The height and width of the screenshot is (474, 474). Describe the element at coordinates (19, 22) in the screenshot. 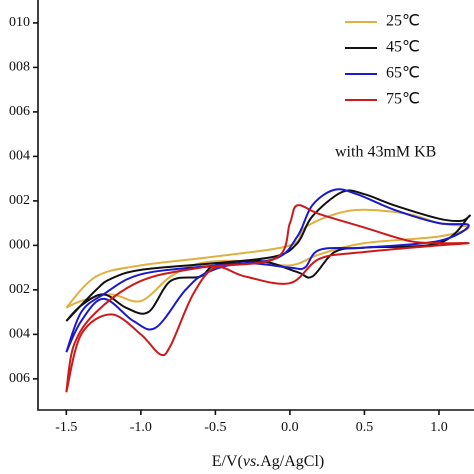

I see `y-tick-label: 010` at that location.